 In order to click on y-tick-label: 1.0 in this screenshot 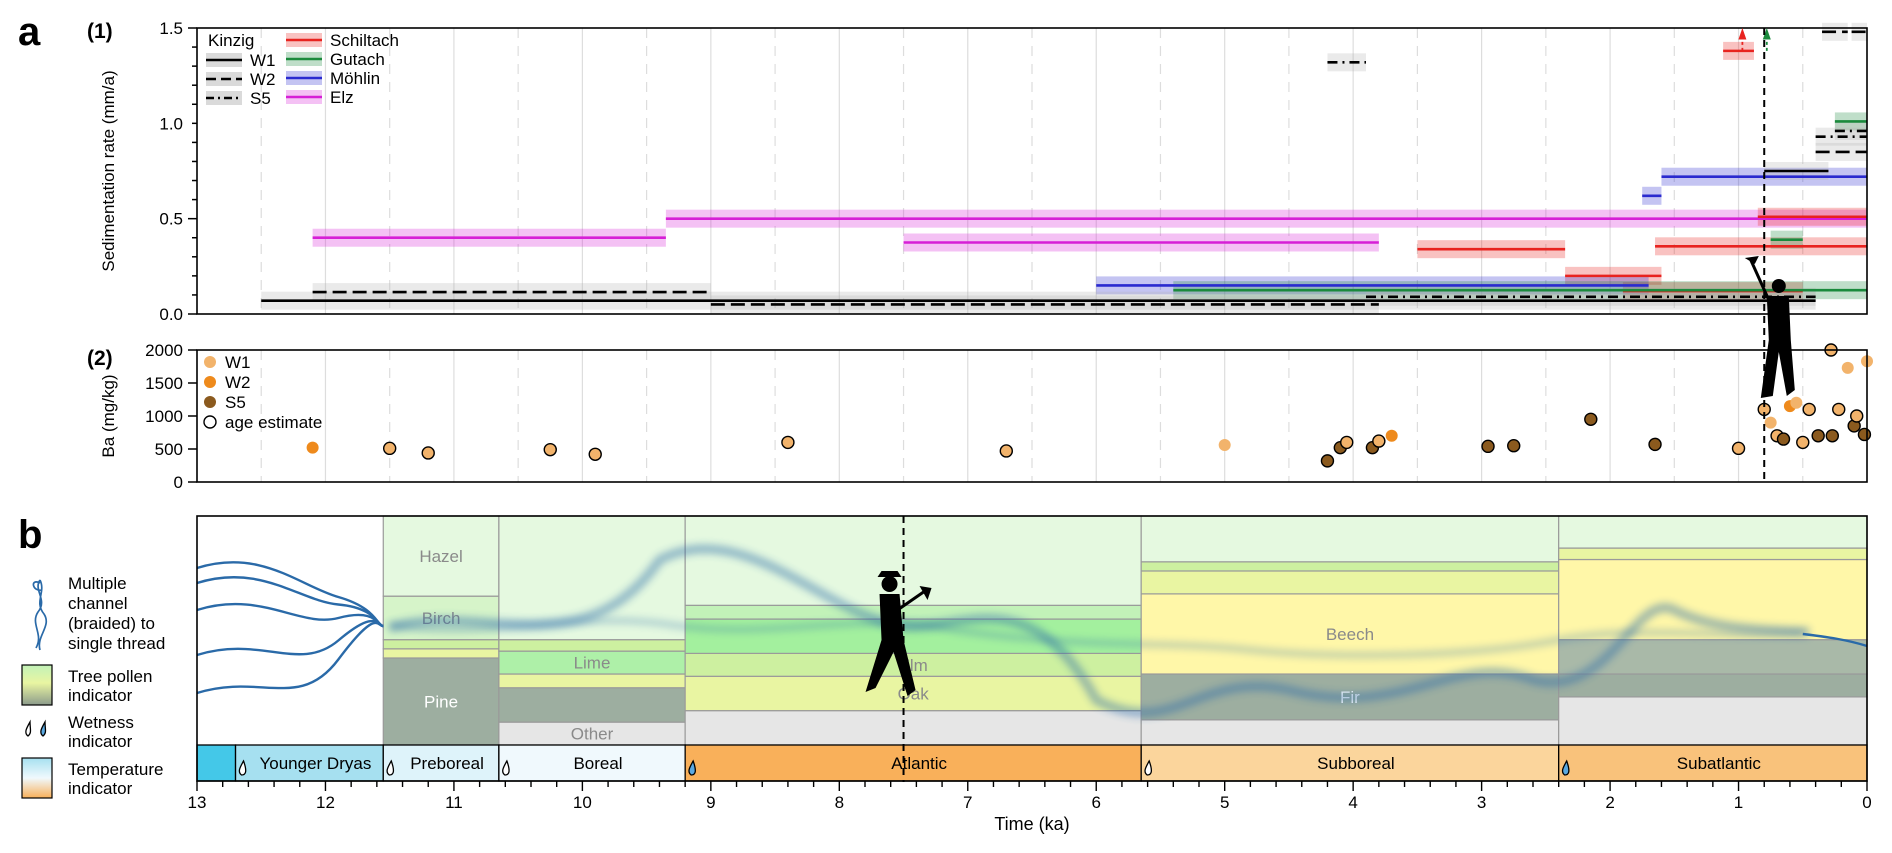, I will do `click(171, 123)`.